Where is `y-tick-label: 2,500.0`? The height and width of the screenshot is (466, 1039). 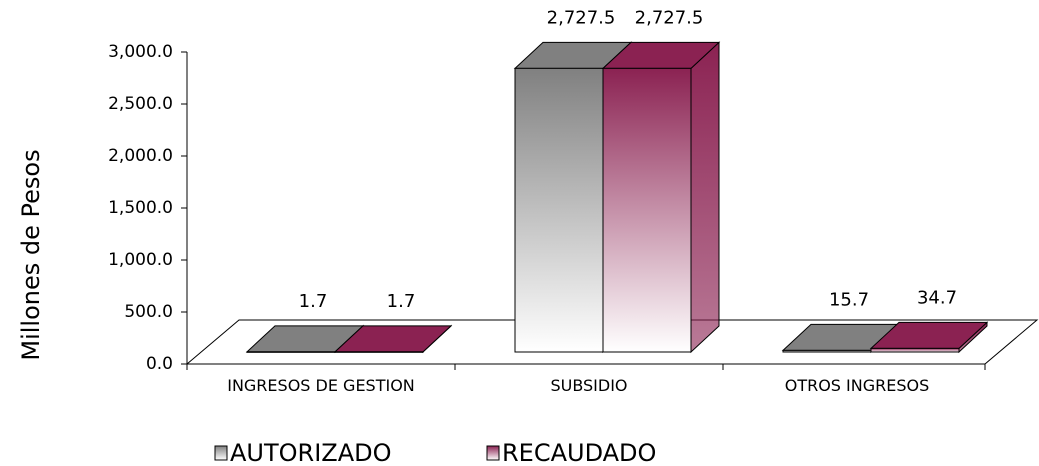
y-tick-label: 2,500.0 is located at coordinates (140, 104).